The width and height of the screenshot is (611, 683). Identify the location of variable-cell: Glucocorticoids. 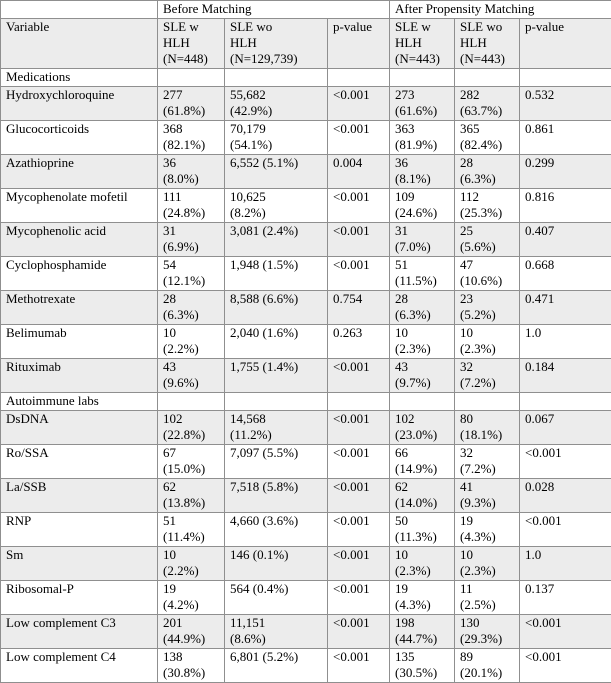
(79, 138).